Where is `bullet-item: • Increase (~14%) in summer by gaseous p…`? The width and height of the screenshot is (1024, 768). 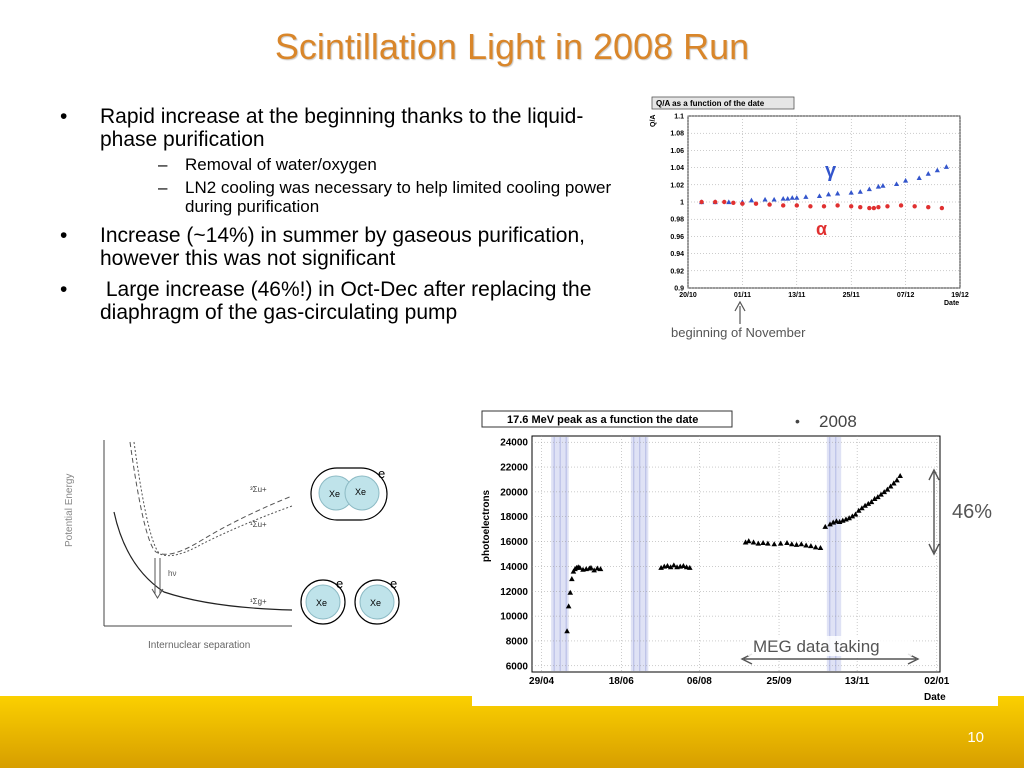
bullet-item: • Increase (~14%) in summer by gaseous p… is located at coordinates (345, 247).